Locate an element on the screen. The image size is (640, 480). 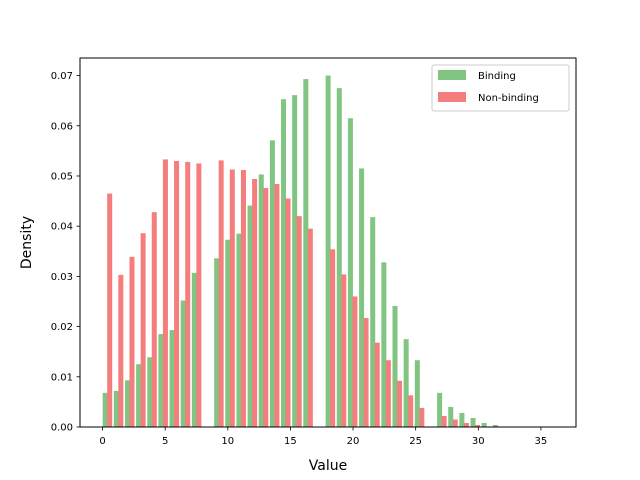
y-tick-label-2: 0.02 is located at coordinates (62, 327).